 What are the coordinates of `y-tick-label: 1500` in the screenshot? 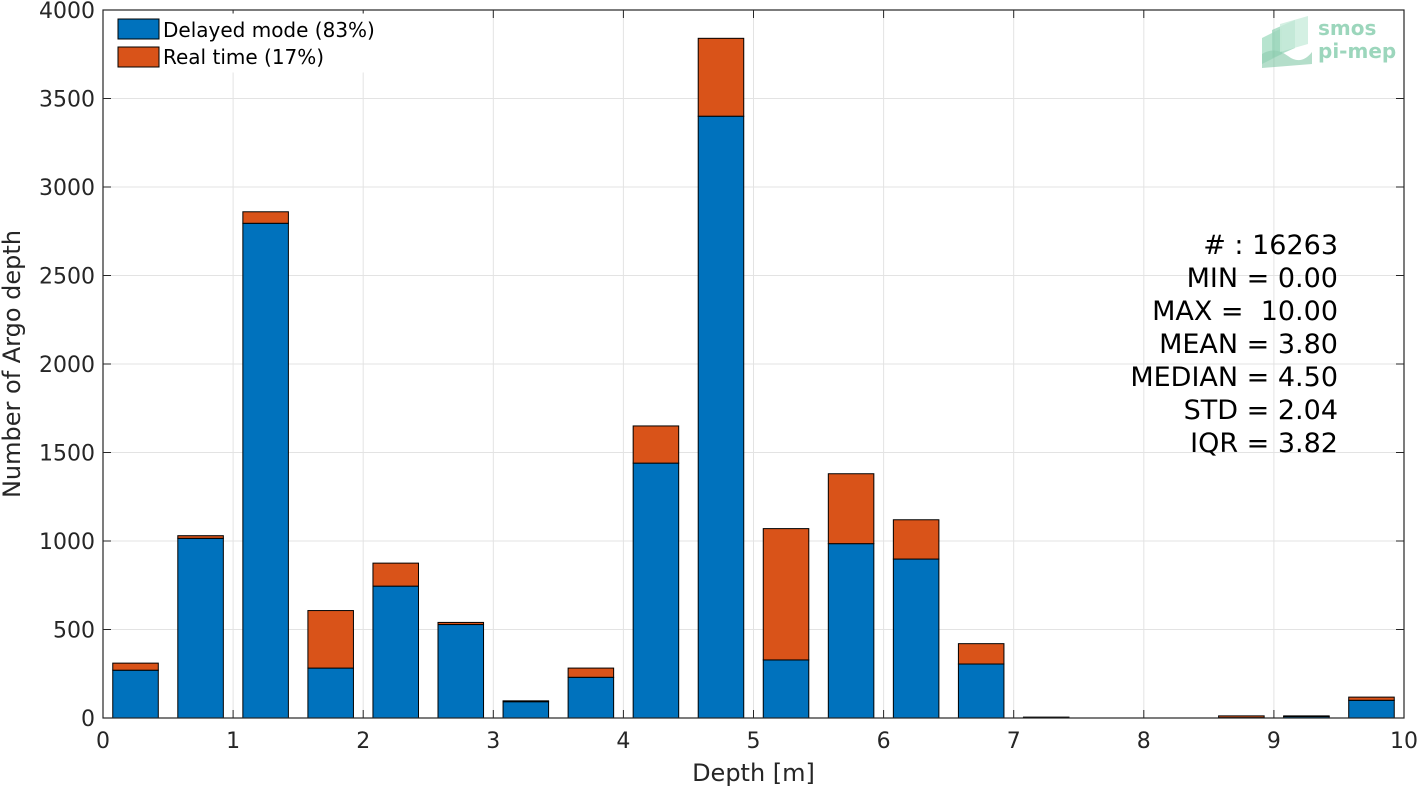 It's located at (67, 454).